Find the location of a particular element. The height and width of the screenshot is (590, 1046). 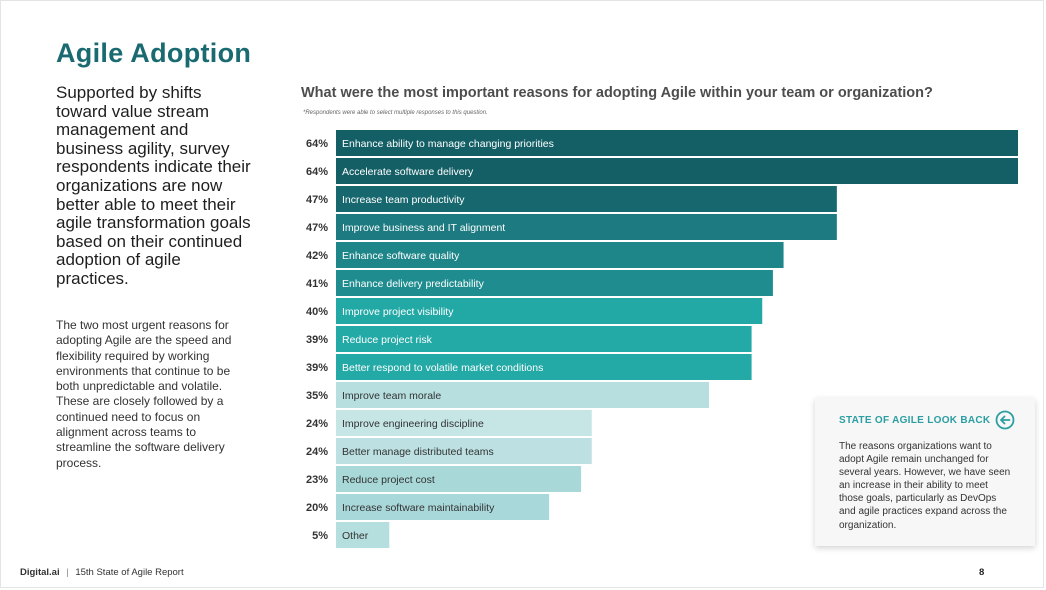

bar-category-label: Improve business and IT alignment is located at coordinates (423, 228).